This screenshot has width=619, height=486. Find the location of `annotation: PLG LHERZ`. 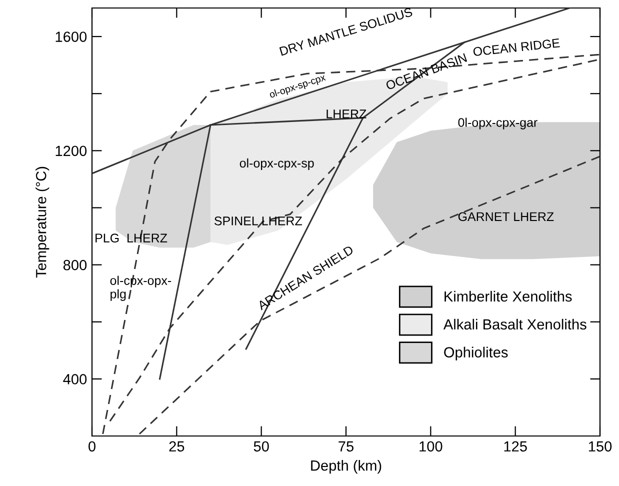

annotation: PLG LHERZ is located at coordinates (132, 238).